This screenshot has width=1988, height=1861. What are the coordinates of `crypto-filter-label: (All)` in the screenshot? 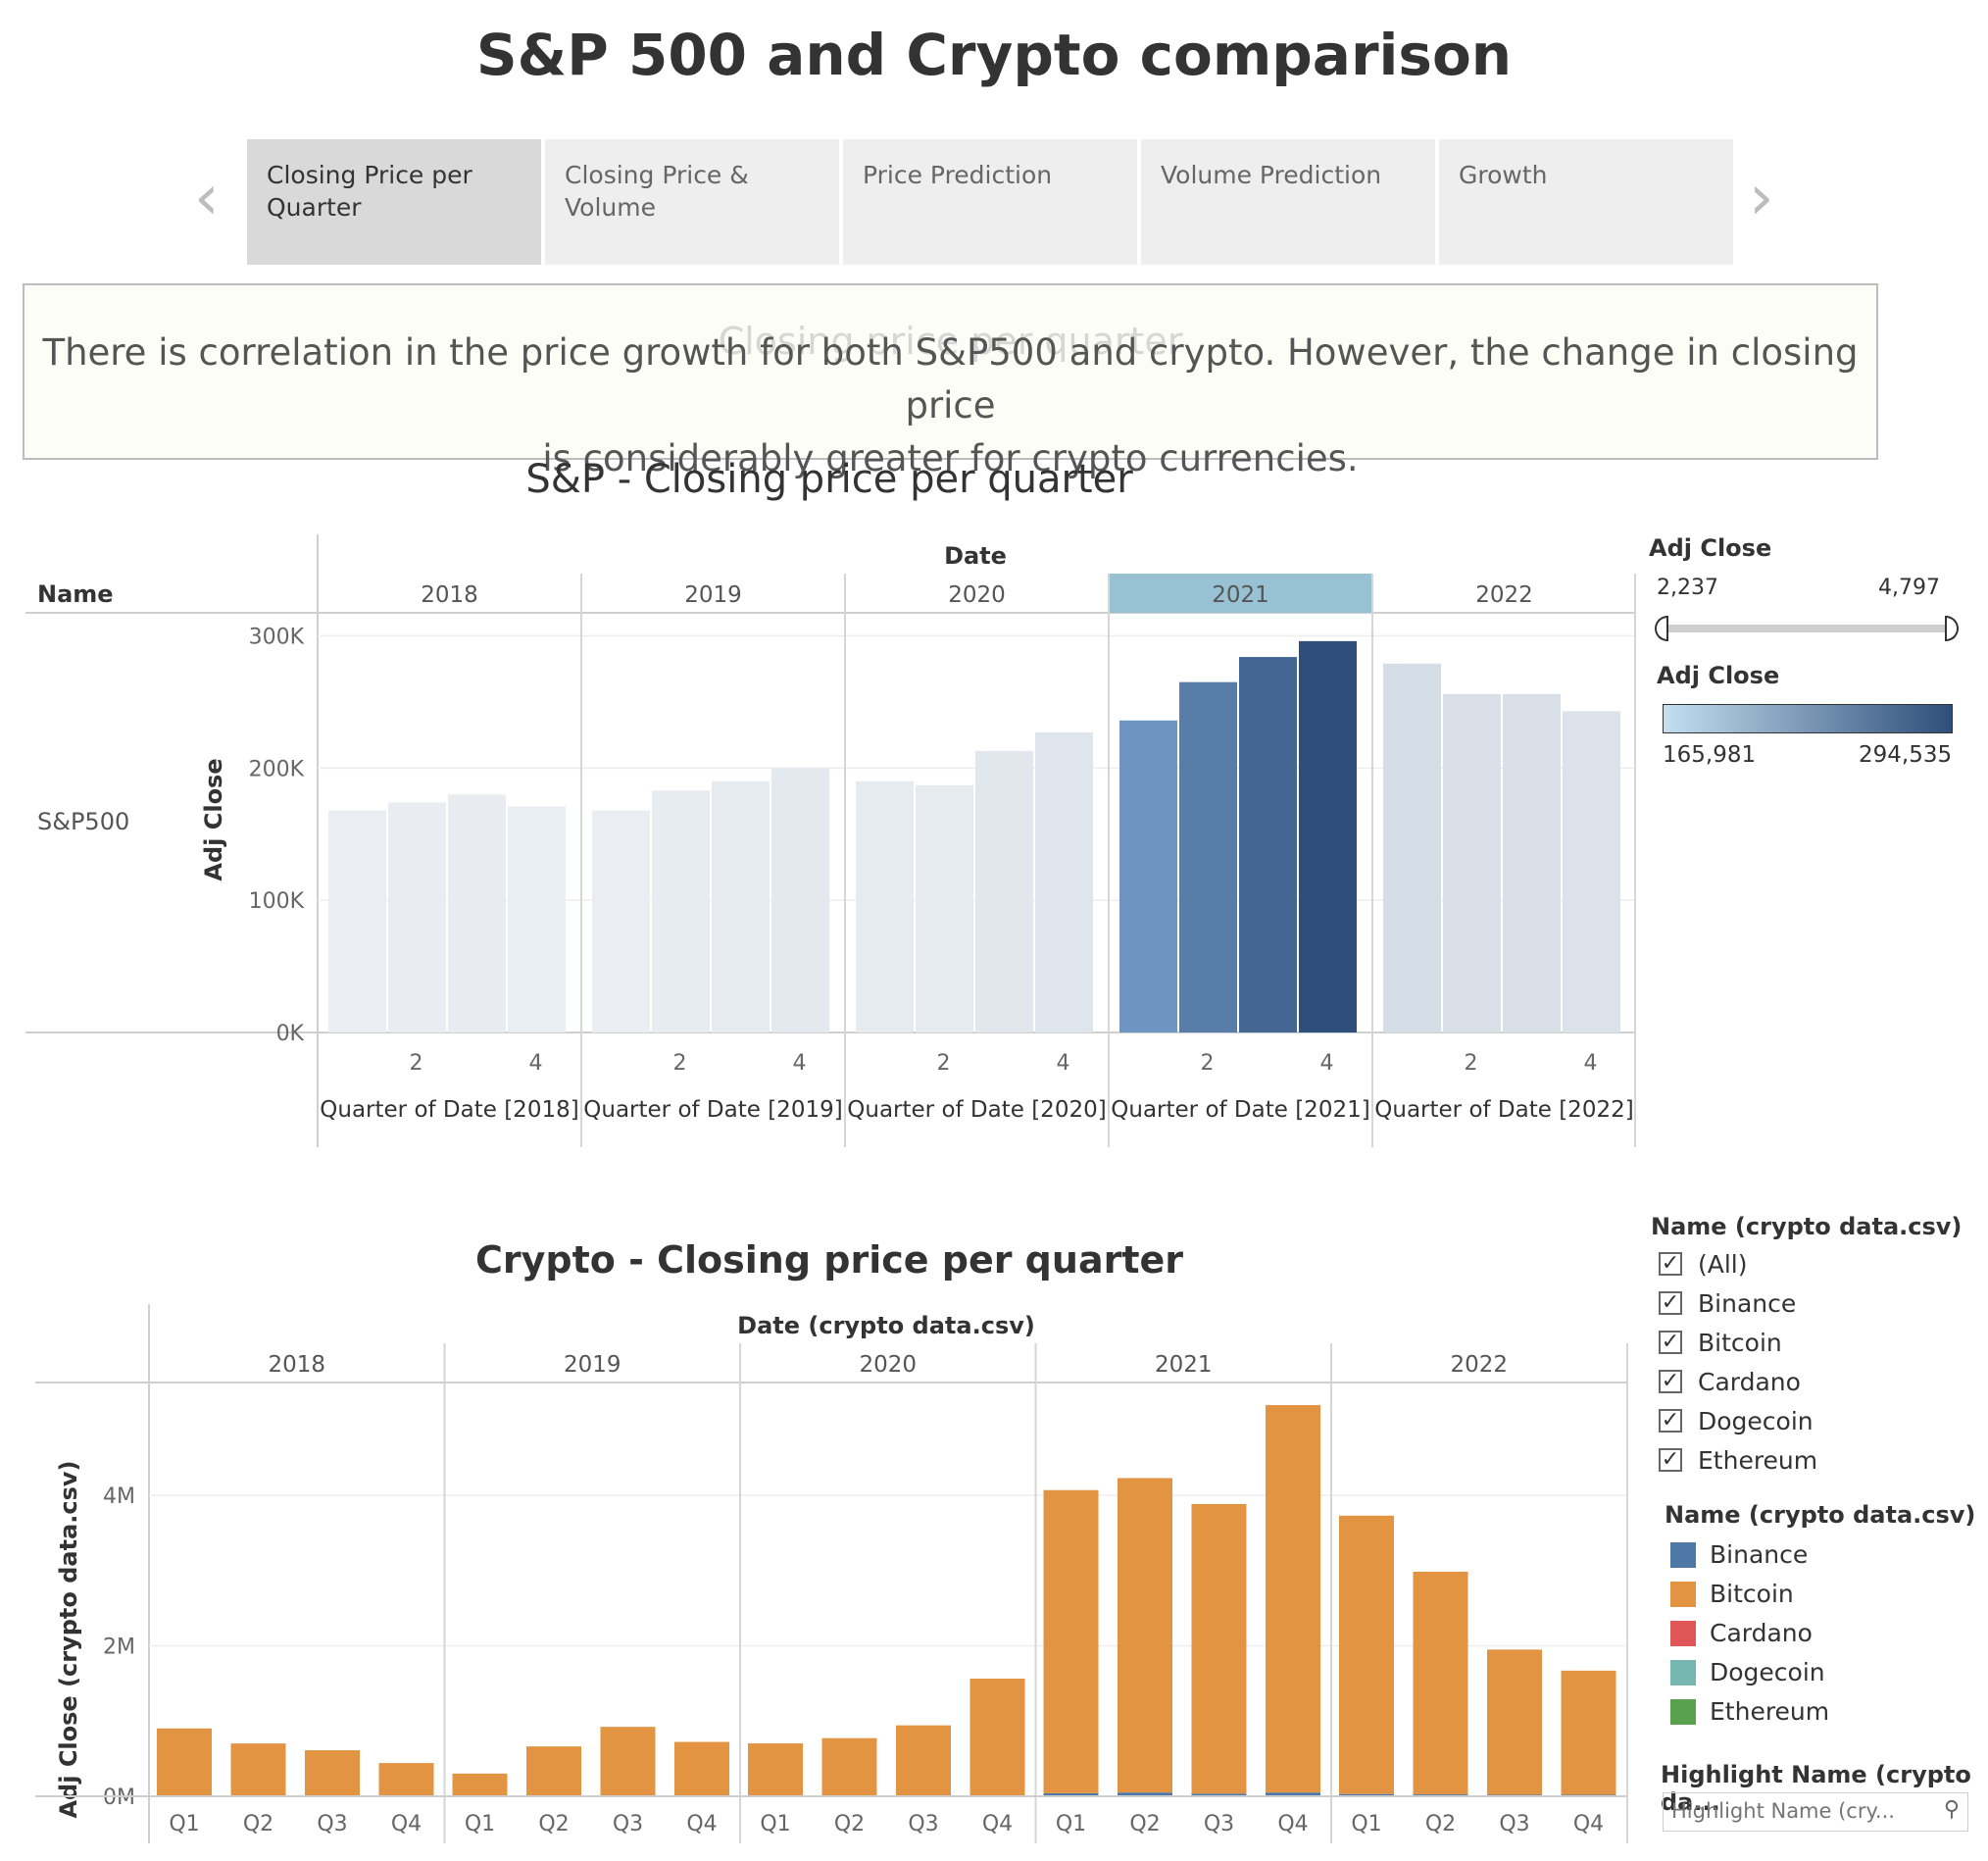 It's located at (1723, 1264).